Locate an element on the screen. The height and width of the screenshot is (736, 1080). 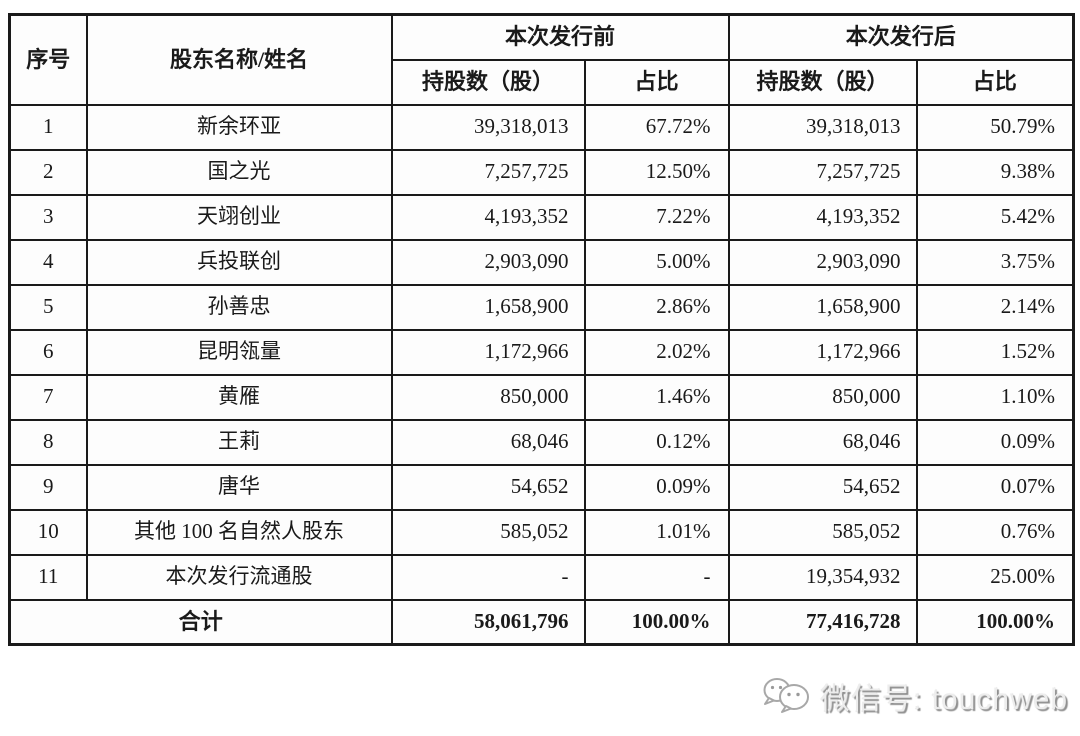
table-row: 11 本次发行流通股 - - 19,354,932 25.00% is located at coordinates (541, 577).